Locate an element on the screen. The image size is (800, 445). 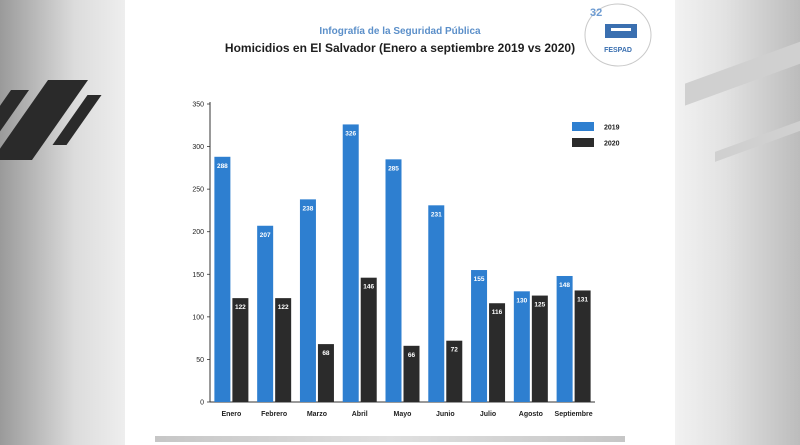
x-tick-label: Abril is located at coordinates (360, 414).